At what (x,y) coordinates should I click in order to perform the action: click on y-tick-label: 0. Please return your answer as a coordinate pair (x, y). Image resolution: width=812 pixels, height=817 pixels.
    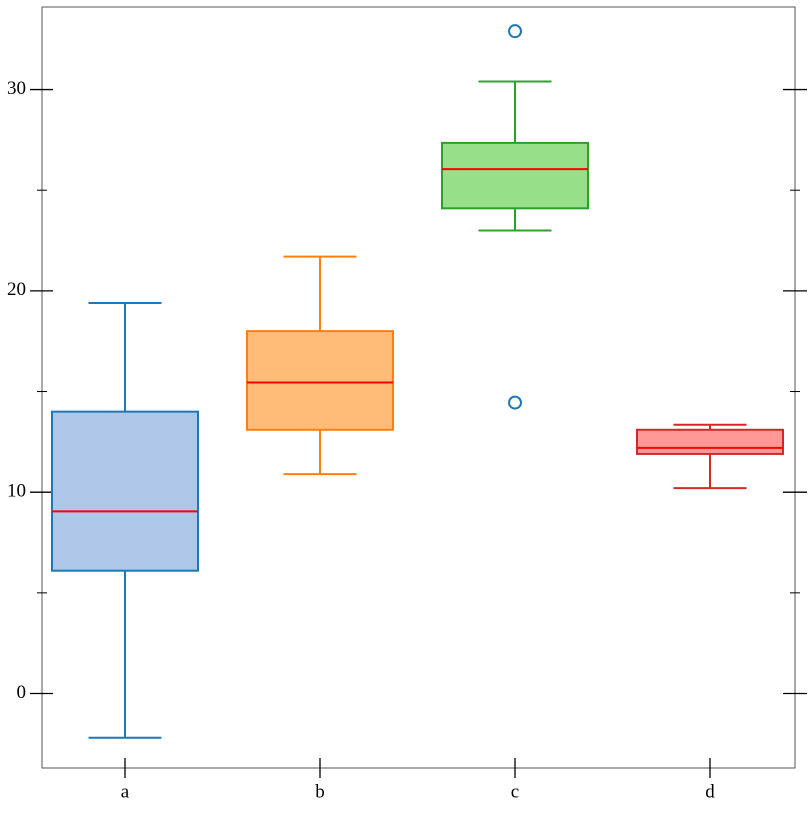
    Looking at the image, I should click on (22, 692).